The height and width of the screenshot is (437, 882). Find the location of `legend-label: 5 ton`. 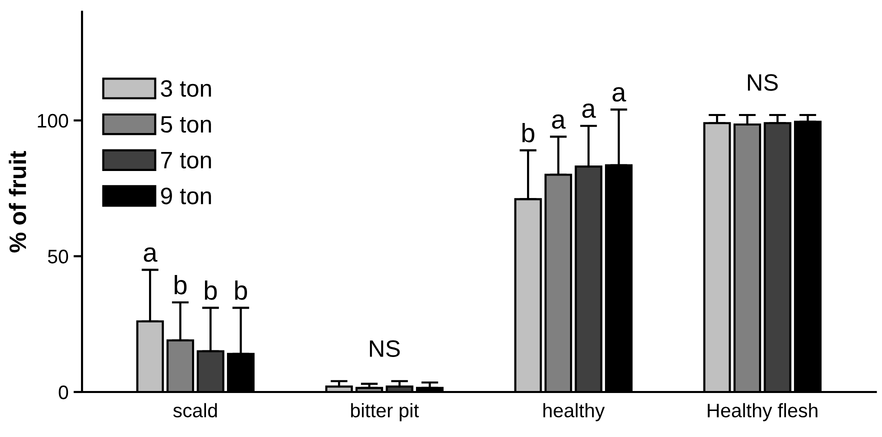

legend-label: 5 ton is located at coordinates (185, 124).